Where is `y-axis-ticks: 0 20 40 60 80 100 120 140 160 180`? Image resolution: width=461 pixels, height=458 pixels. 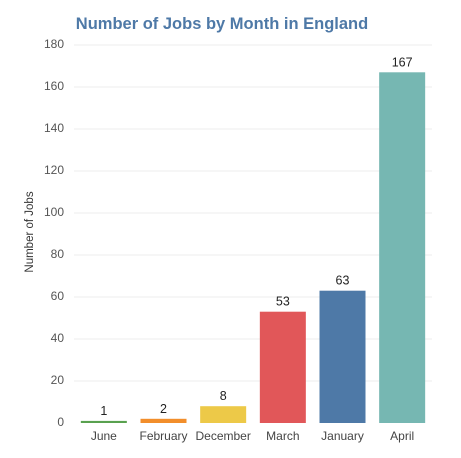
y-axis-ticks: 0 20 40 60 80 100 120 140 160 180 is located at coordinates (54, 233).